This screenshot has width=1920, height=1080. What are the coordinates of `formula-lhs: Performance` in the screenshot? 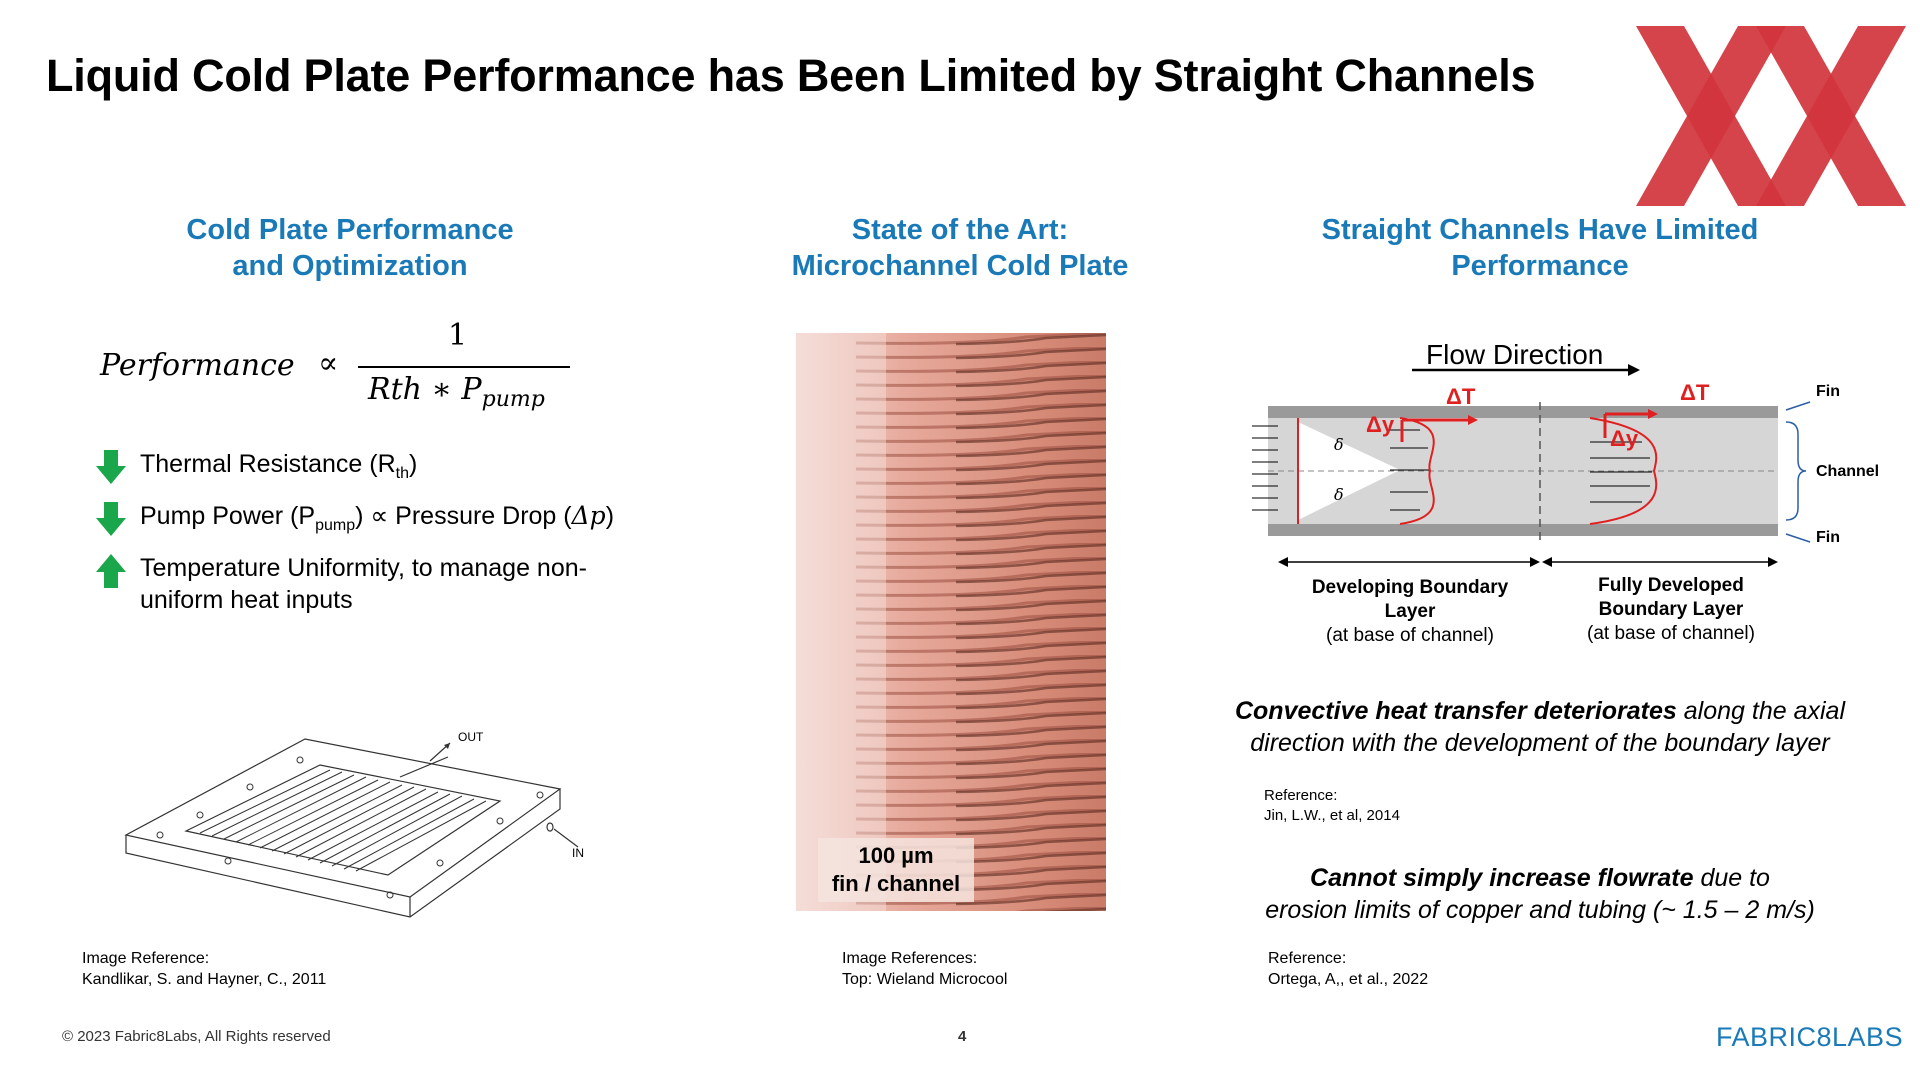 It's located at (197, 365).